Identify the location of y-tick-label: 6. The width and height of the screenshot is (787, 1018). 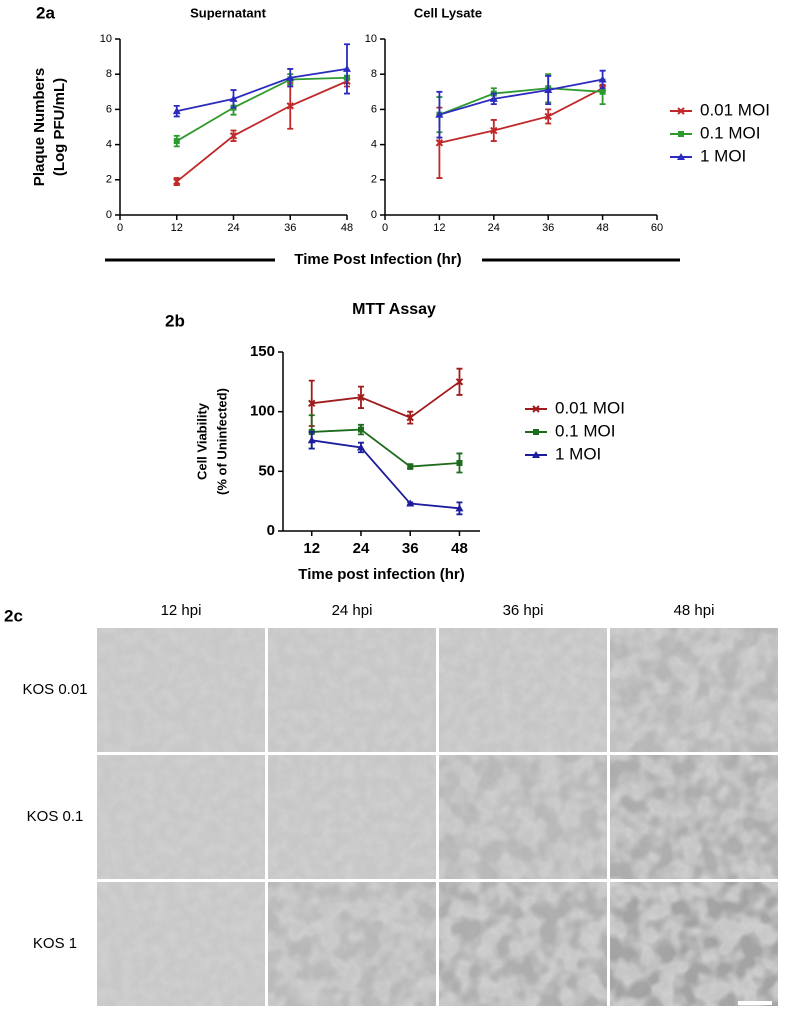
(374, 109).